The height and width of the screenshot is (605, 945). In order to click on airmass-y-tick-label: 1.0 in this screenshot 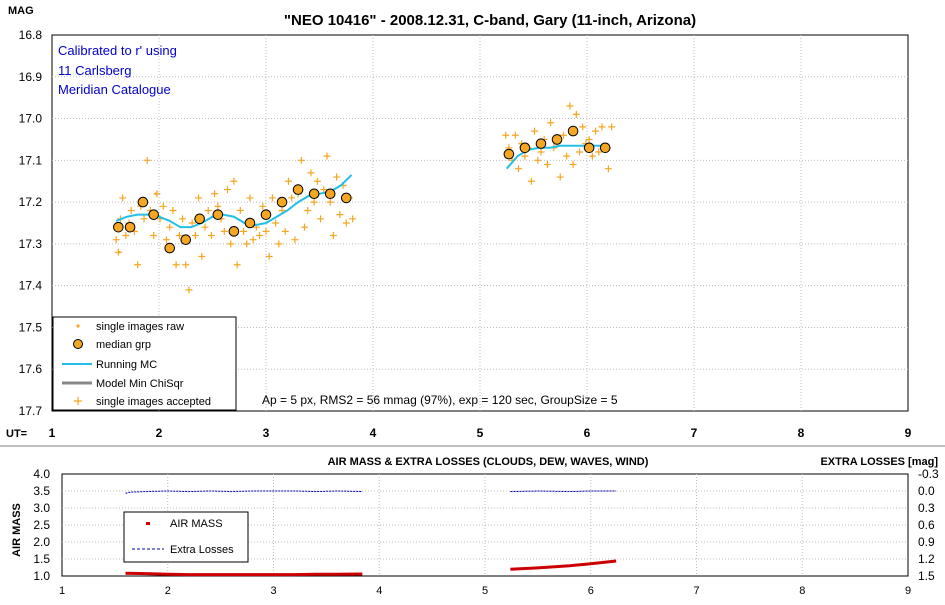, I will do `click(41, 576)`.